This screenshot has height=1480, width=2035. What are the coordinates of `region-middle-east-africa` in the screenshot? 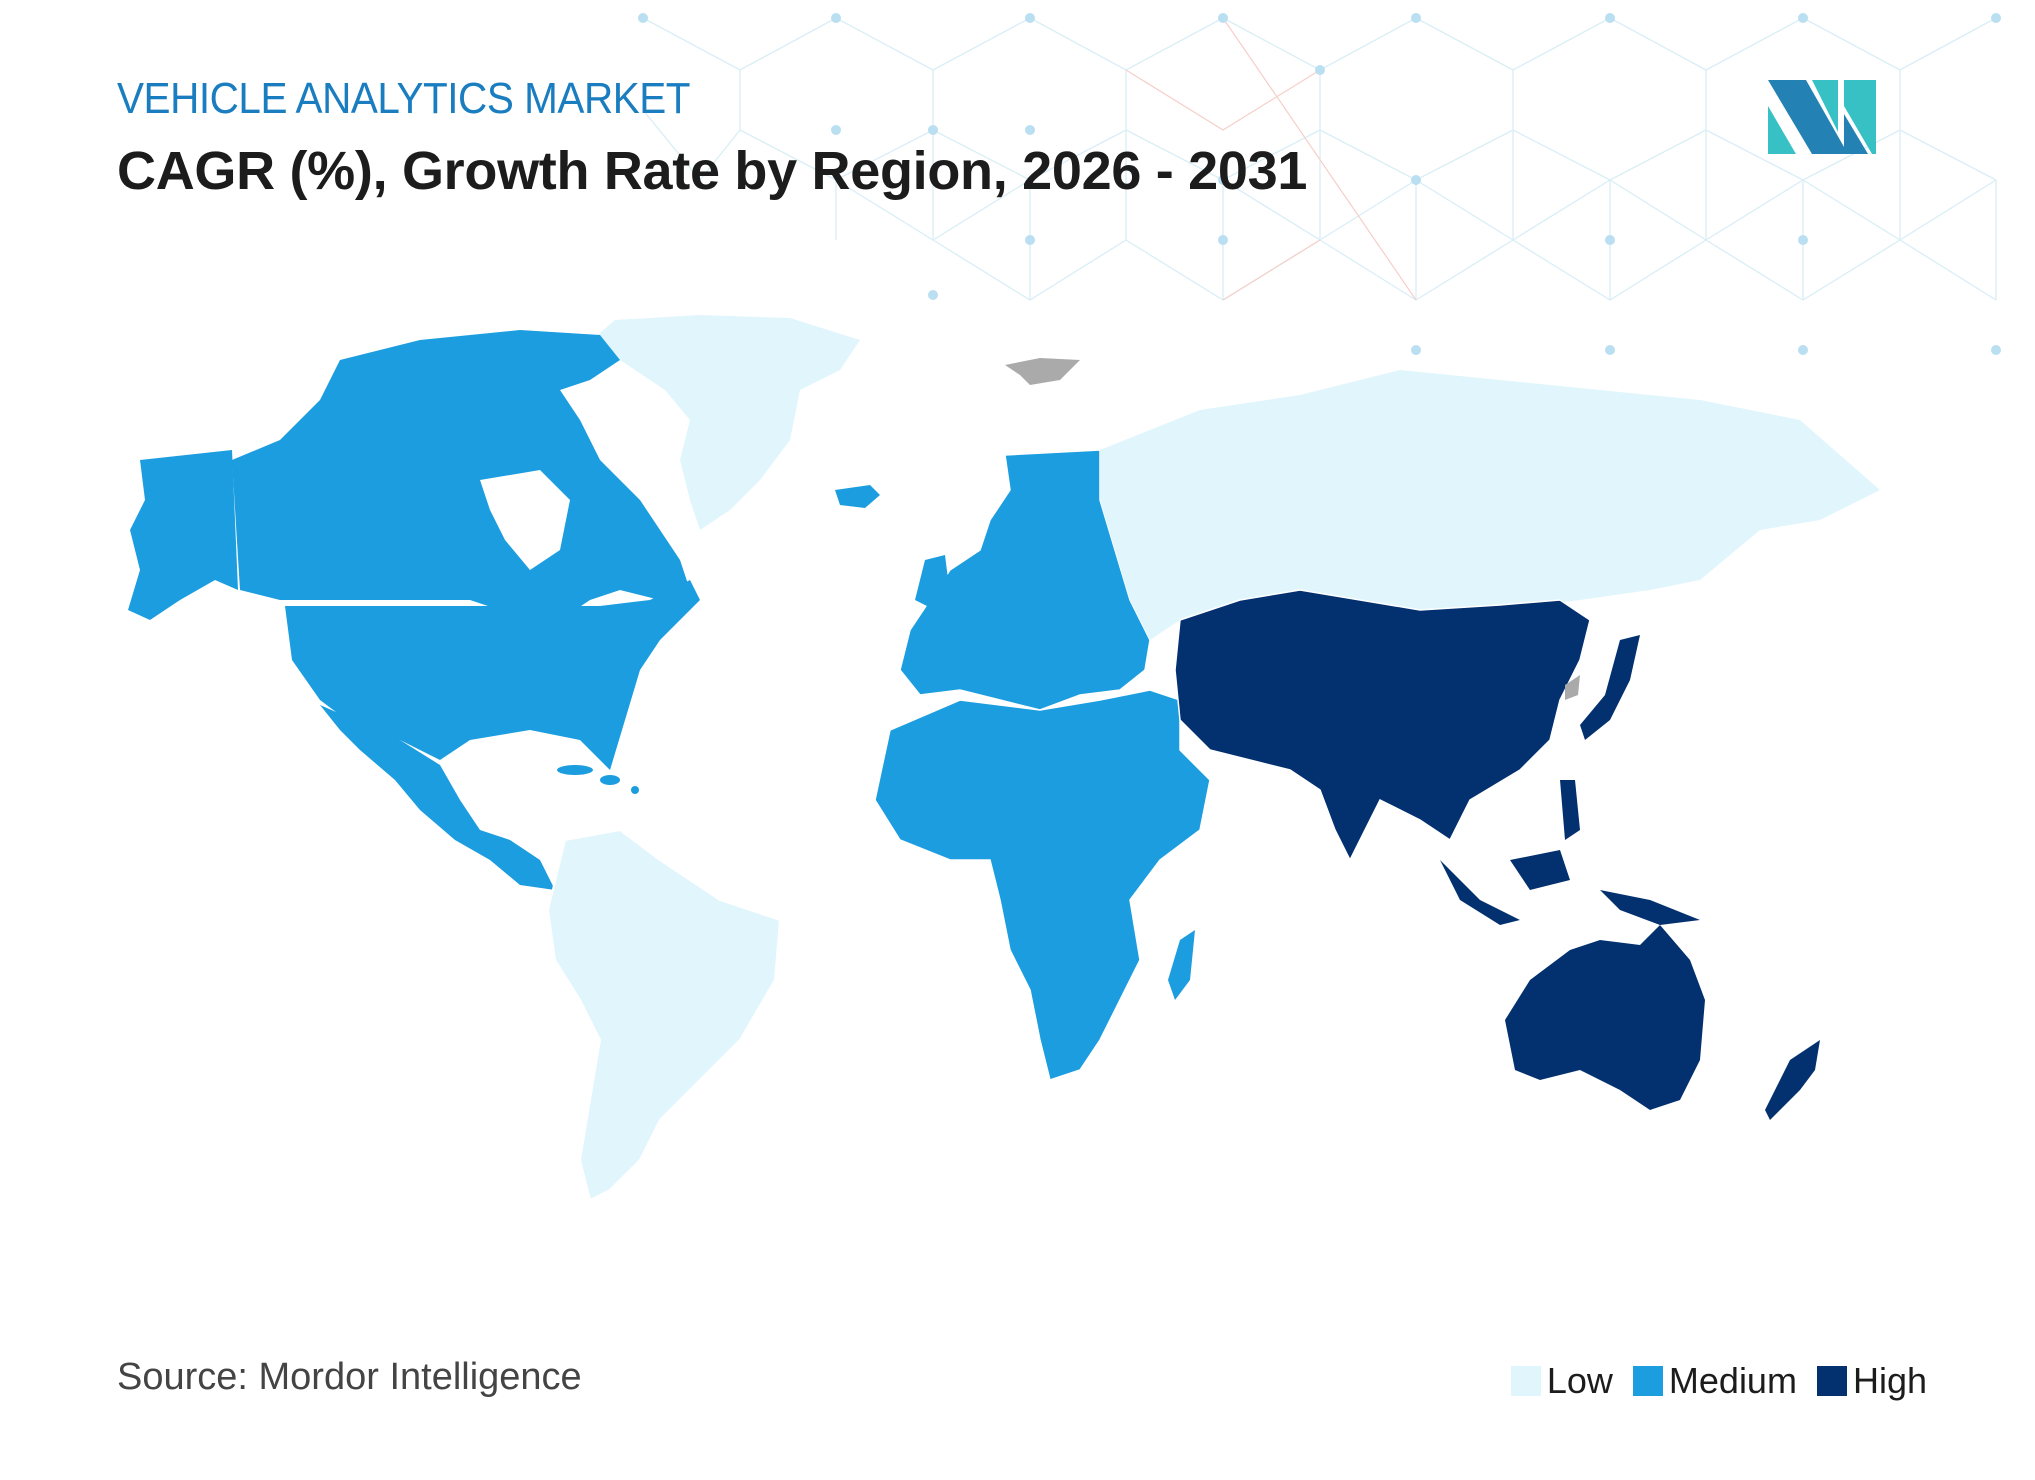 It's located at (1042, 885).